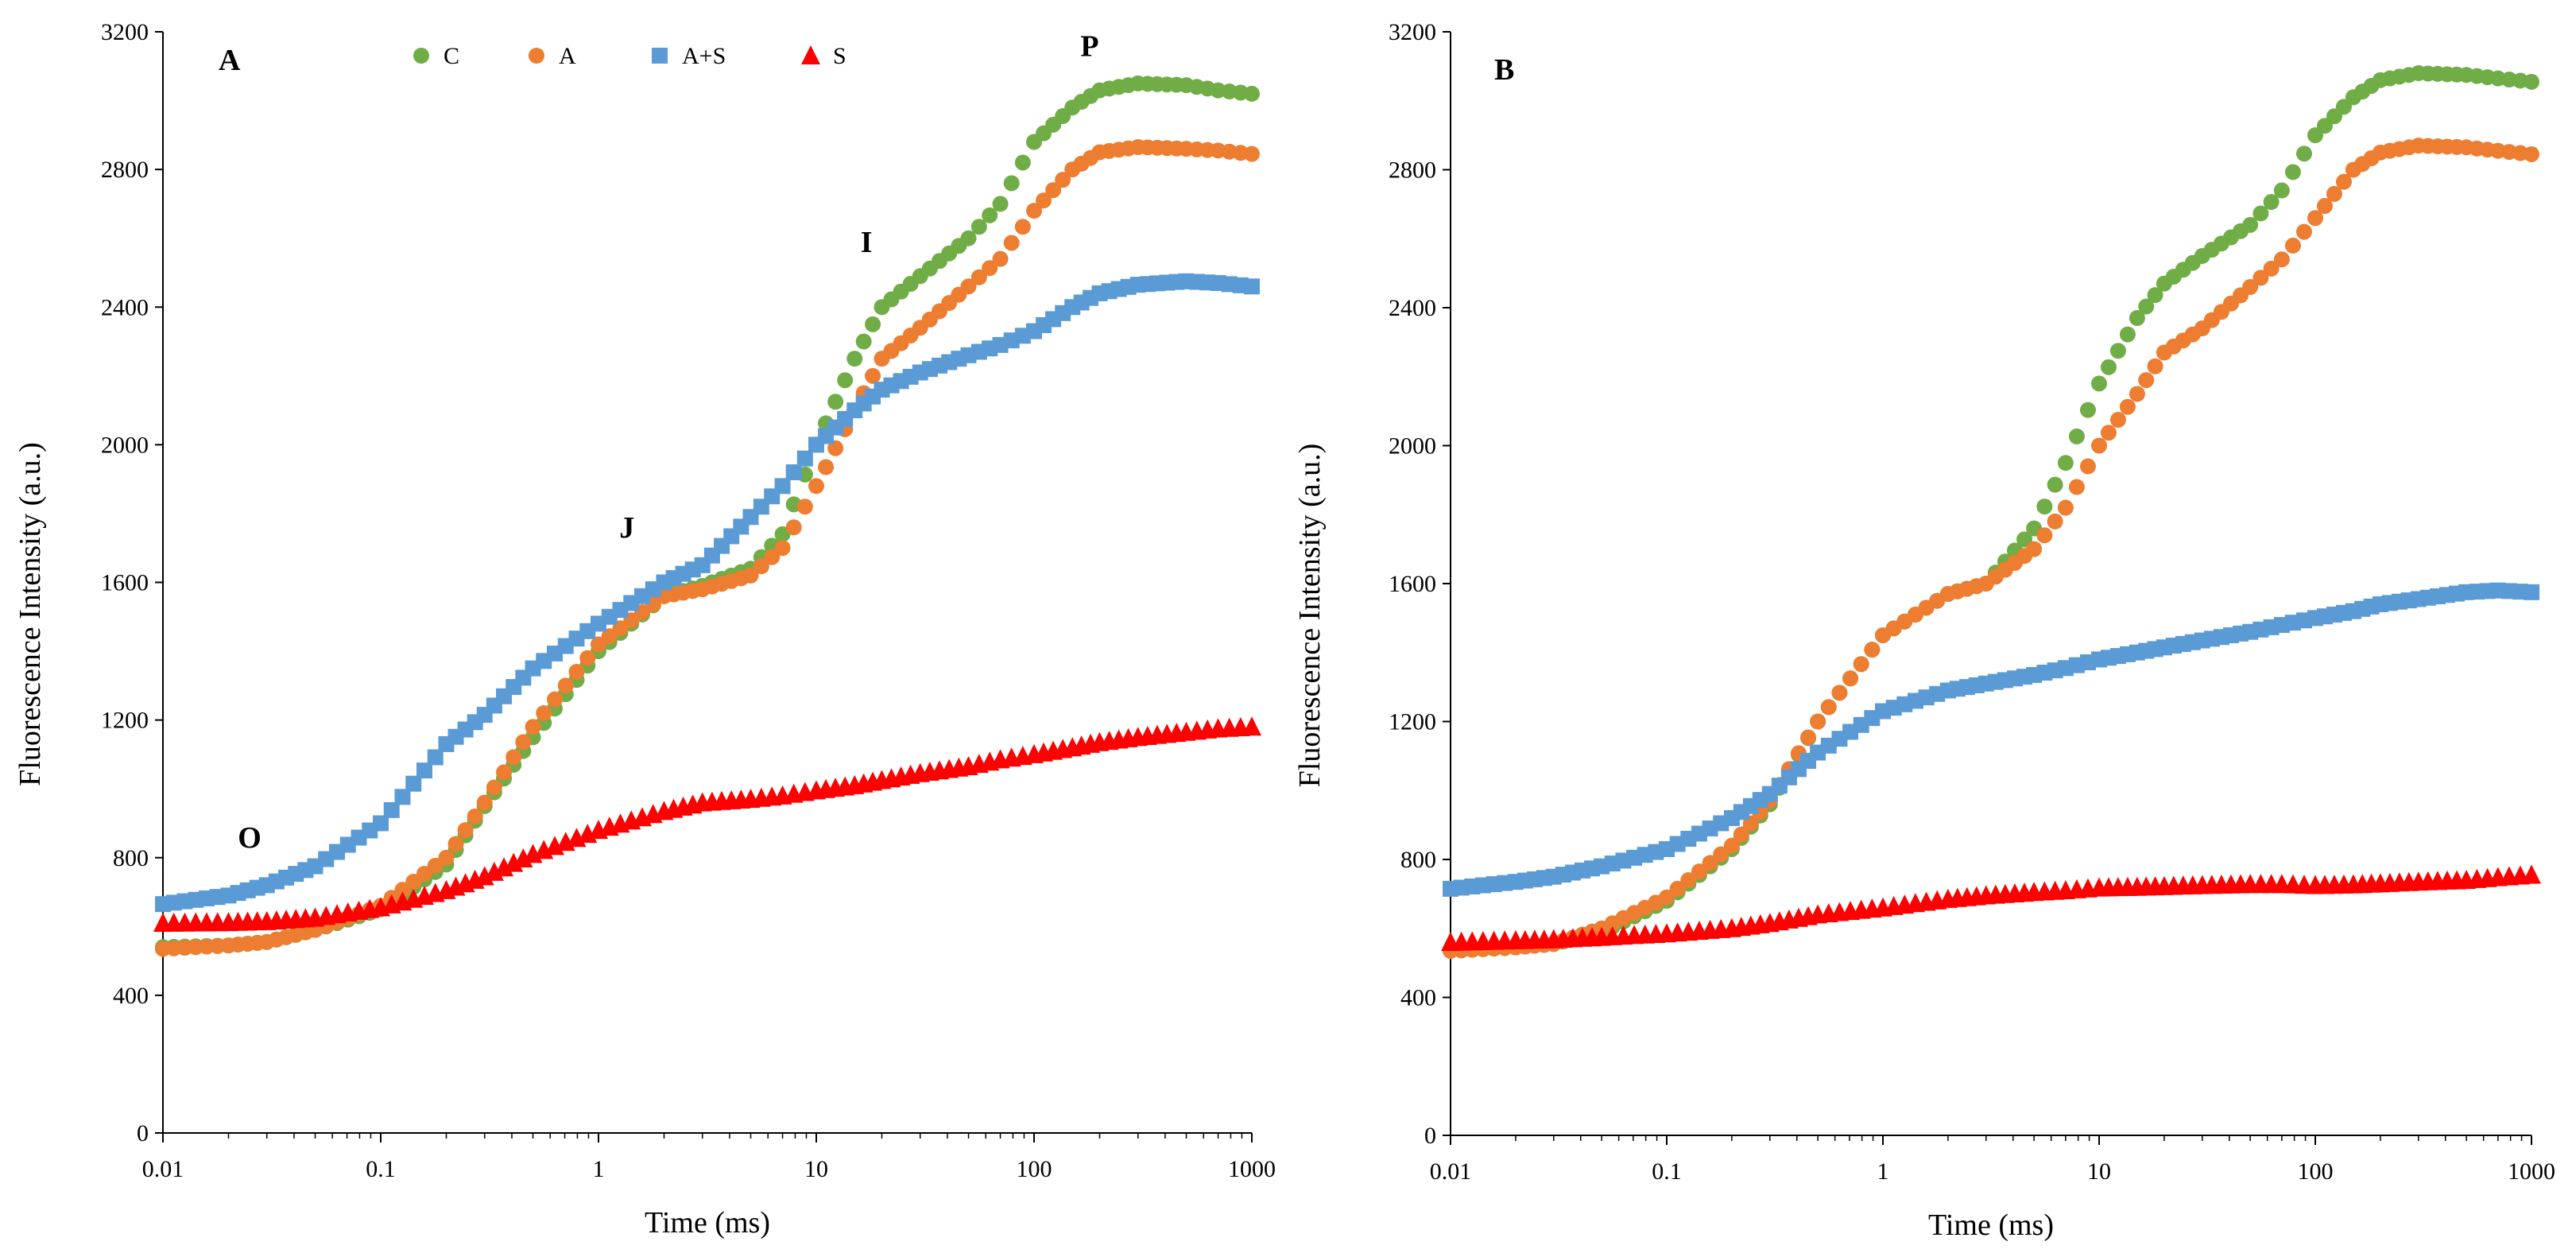  I want to click on phase-label-p: P, so click(1089, 46).